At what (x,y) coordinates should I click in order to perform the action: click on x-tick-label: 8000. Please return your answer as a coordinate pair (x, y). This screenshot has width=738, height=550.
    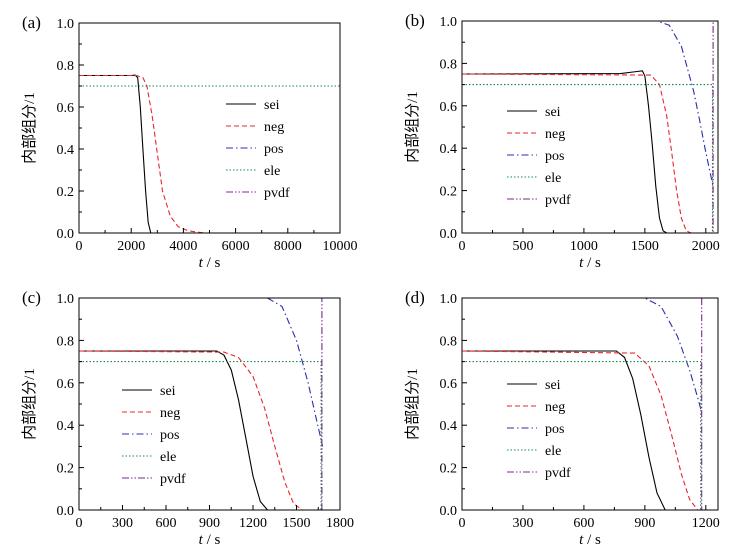
    Looking at the image, I should click on (288, 246).